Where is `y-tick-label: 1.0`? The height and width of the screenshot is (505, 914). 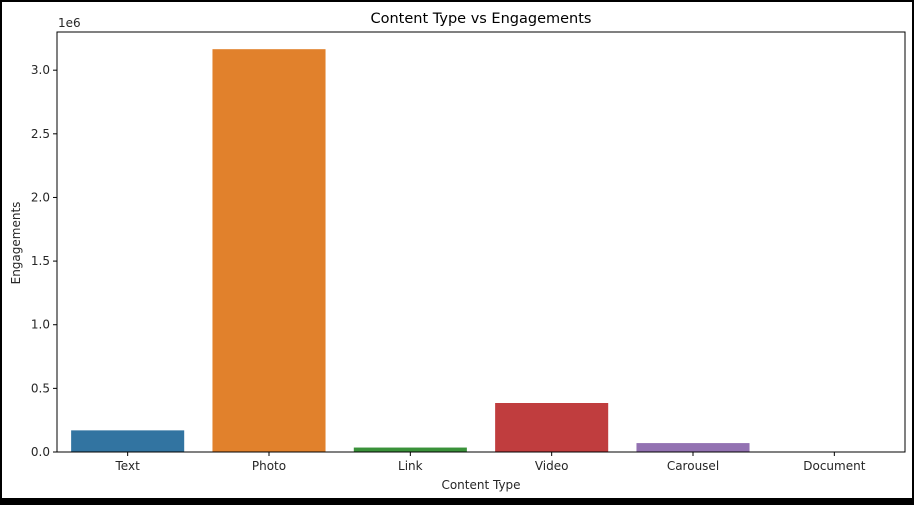
y-tick-label: 1.0 is located at coordinates (40, 325).